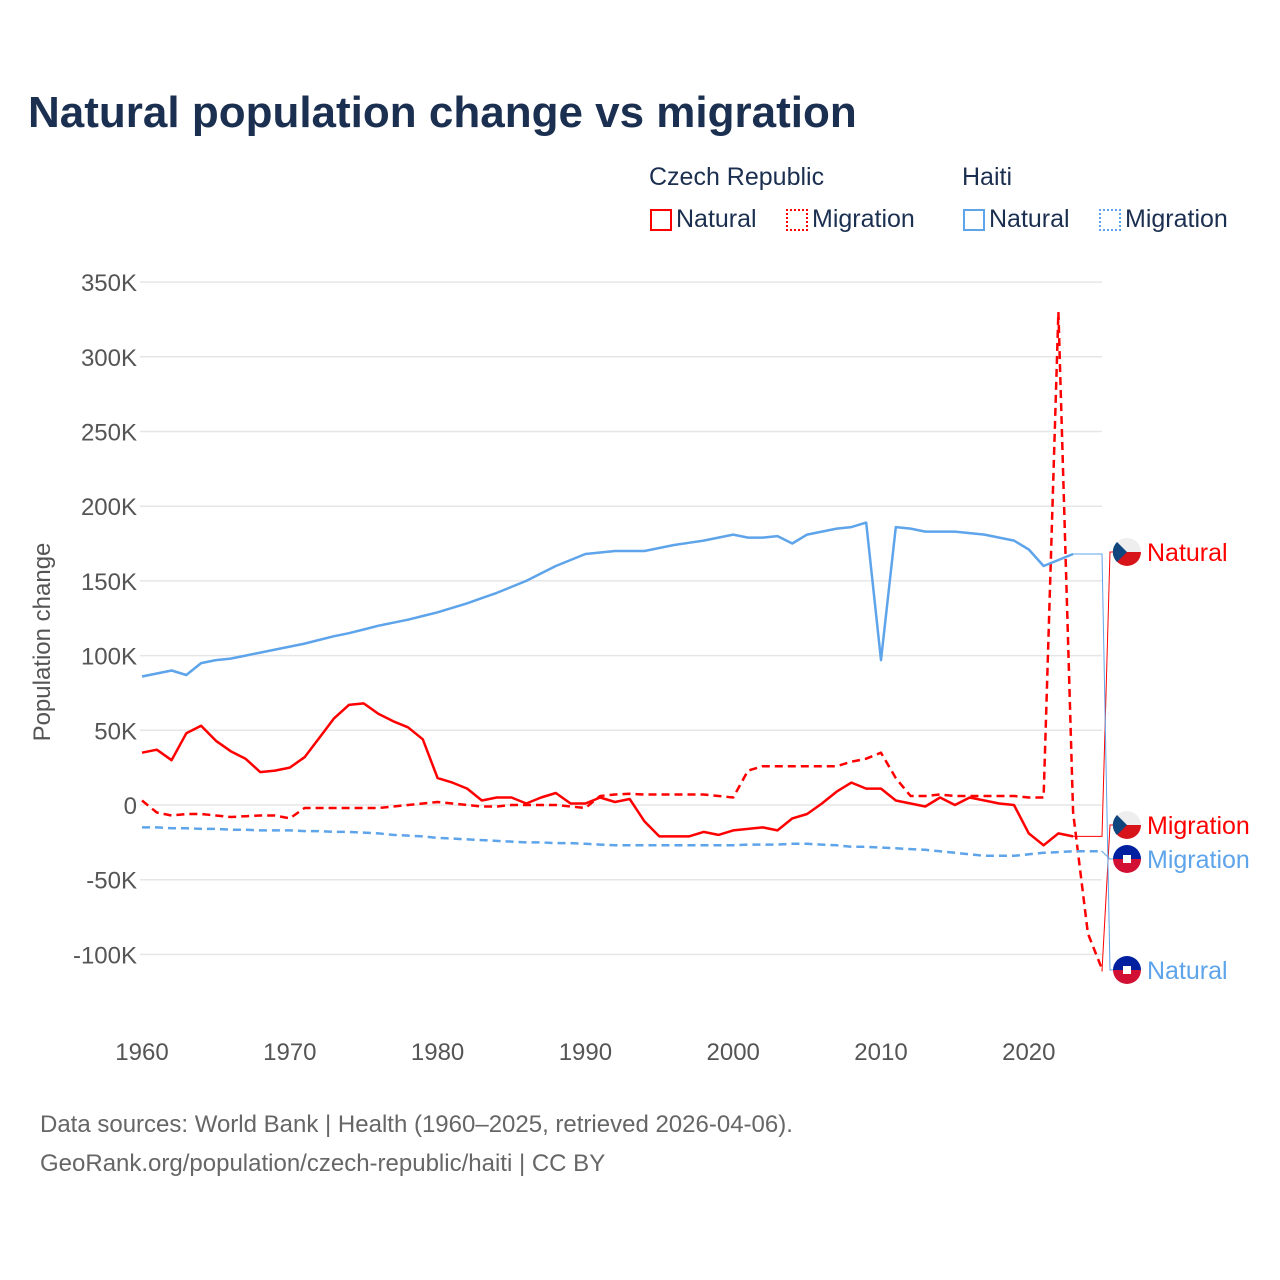 The height and width of the screenshot is (1280, 1280). Describe the element at coordinates (109, 358) in the screenshot. I see `y-tick-label: 300K` at that location.